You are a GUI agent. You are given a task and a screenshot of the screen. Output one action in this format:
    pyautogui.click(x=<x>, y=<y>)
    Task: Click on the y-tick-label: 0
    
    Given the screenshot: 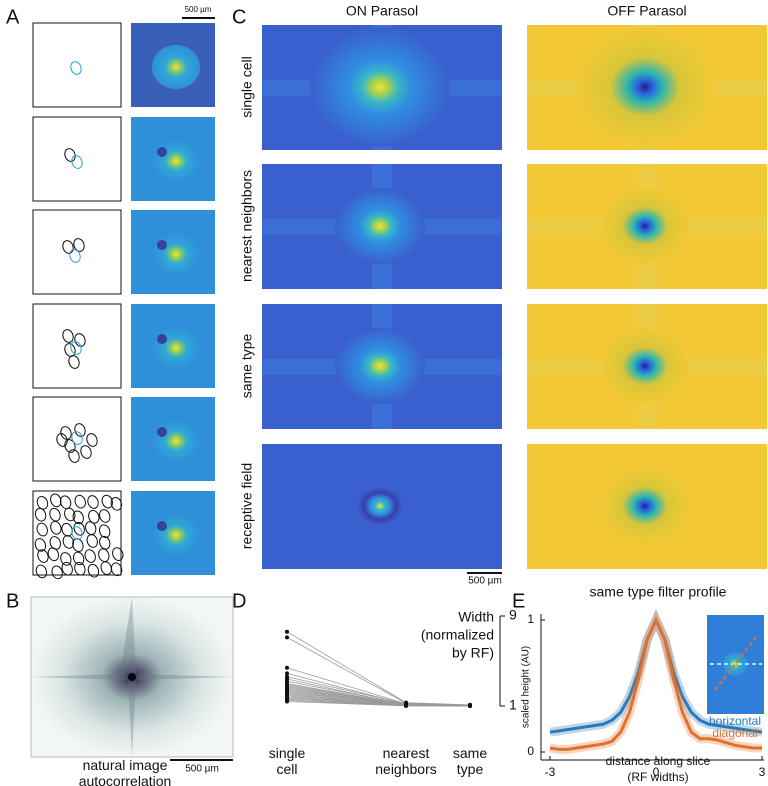 What is the action you would take?
    pyautogui.click(x=530, y=751)
    